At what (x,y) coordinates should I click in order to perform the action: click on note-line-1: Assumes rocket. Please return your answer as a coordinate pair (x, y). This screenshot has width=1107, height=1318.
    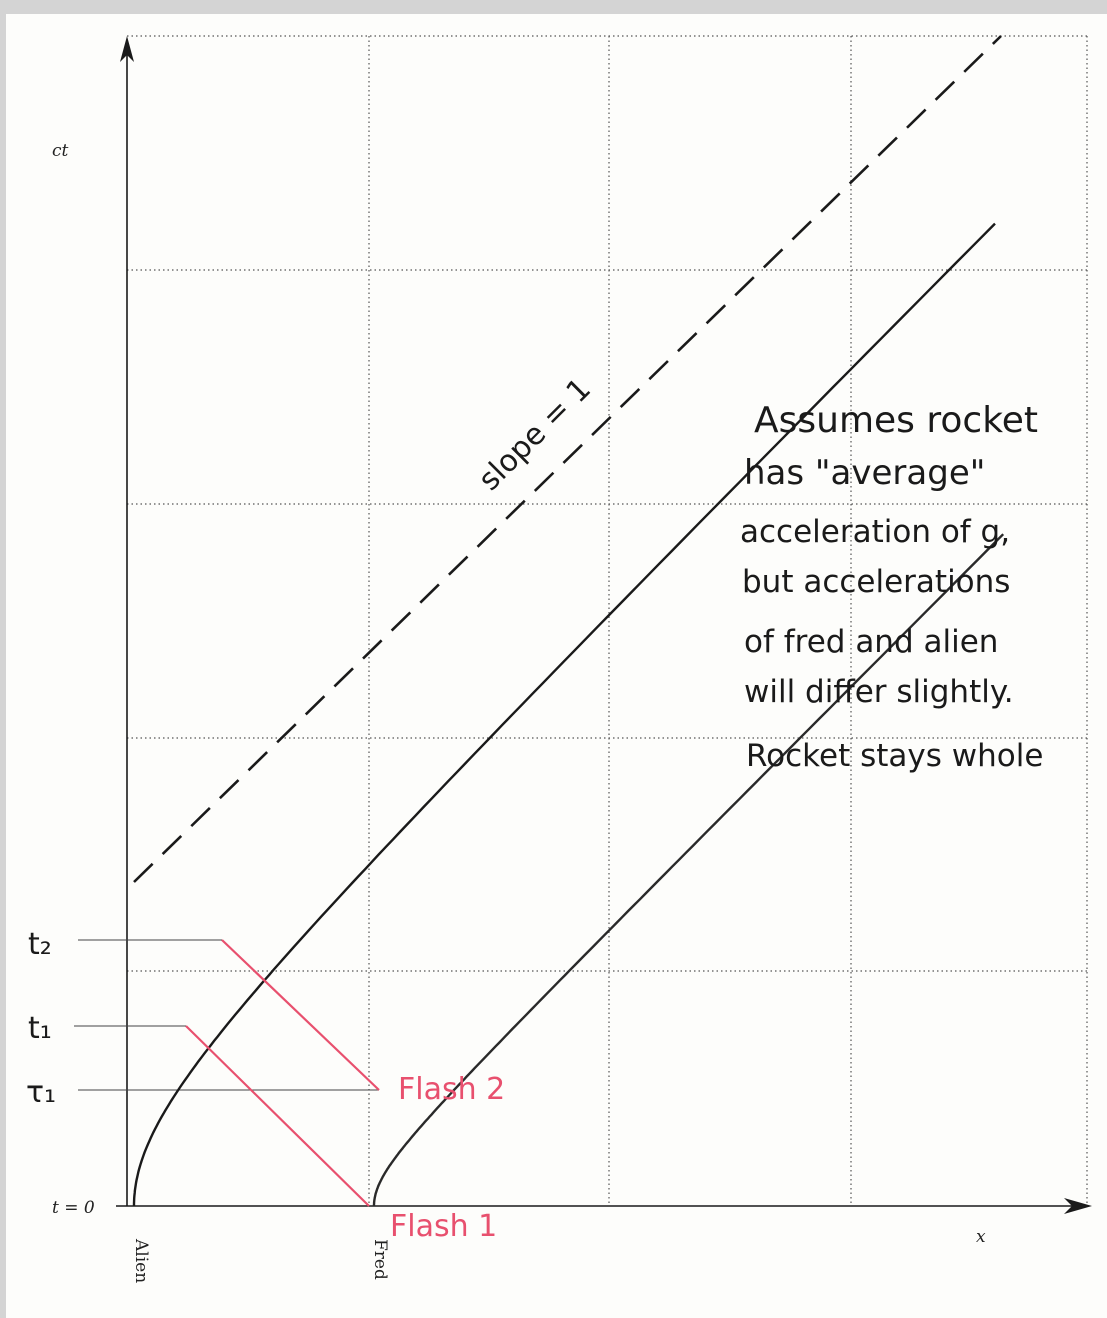
    Looking at the image, I should click on (896, 420).